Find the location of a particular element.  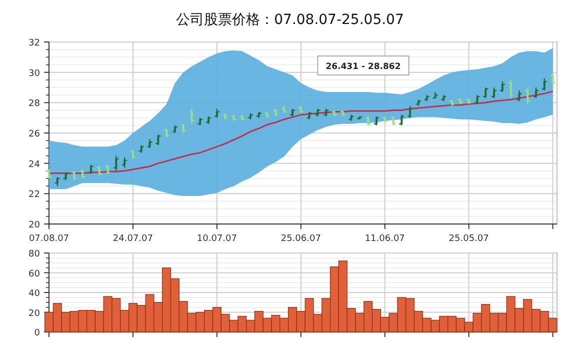

y-tick-label: 28 is located at coordinates (34, 104).